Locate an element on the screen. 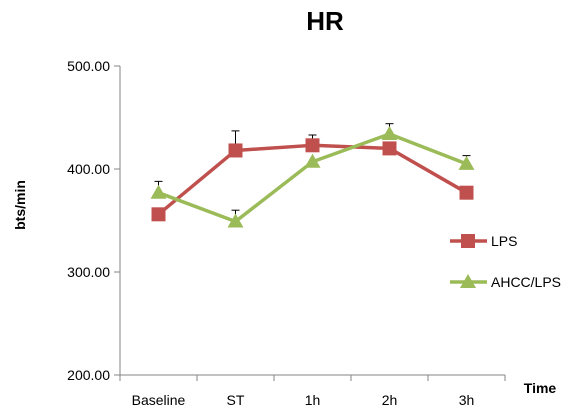  chart-title: HR is located at coordinates (325, 21).